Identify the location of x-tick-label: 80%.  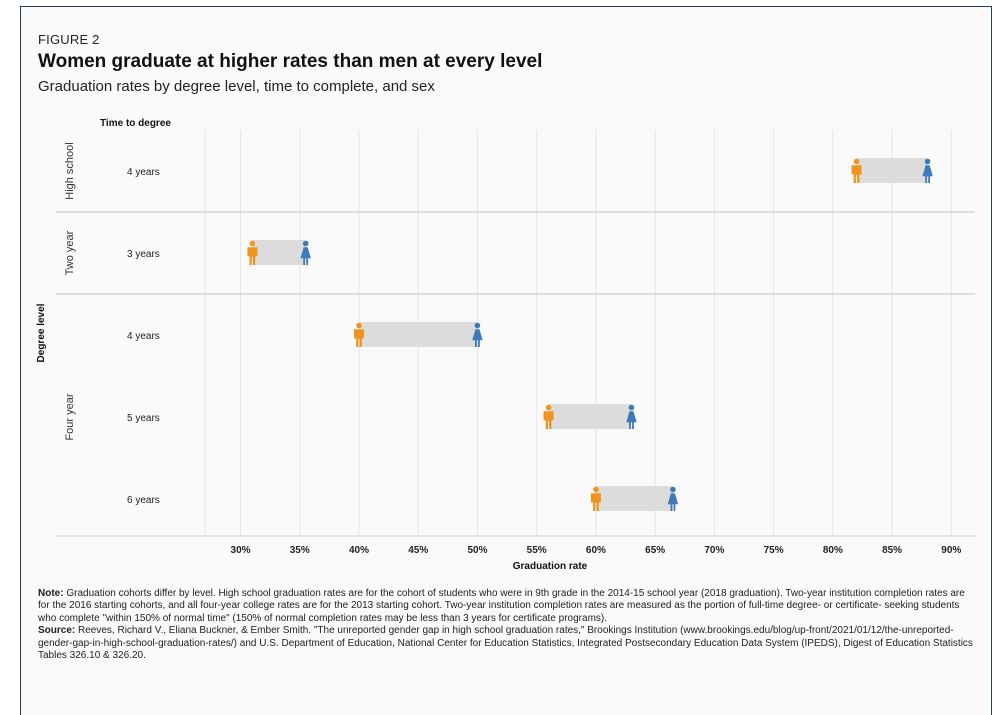
(833, 550).